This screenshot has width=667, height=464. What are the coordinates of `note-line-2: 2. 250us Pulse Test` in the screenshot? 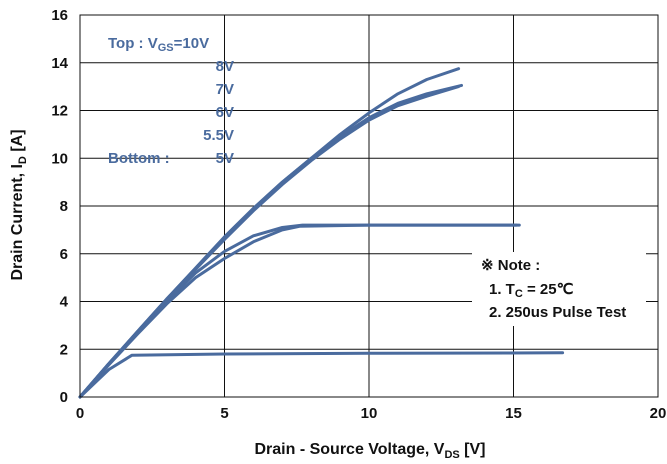 It's located at (557, 312).